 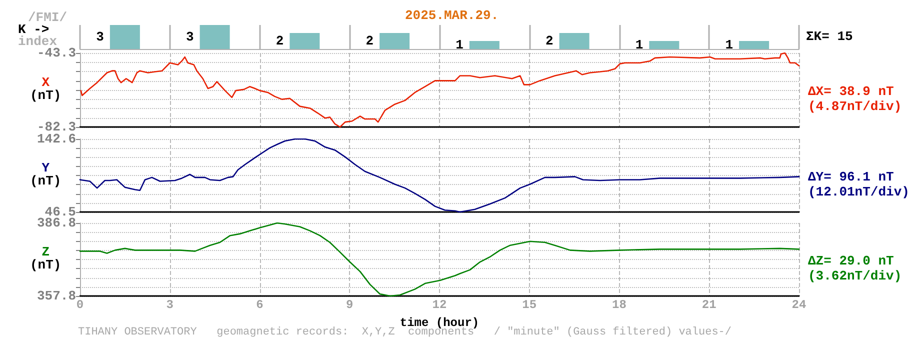 What do you see at coordinates (855, 276) in the screenshot?
I see `text: (3.62nT/div)` at bounding box center [855, 276].